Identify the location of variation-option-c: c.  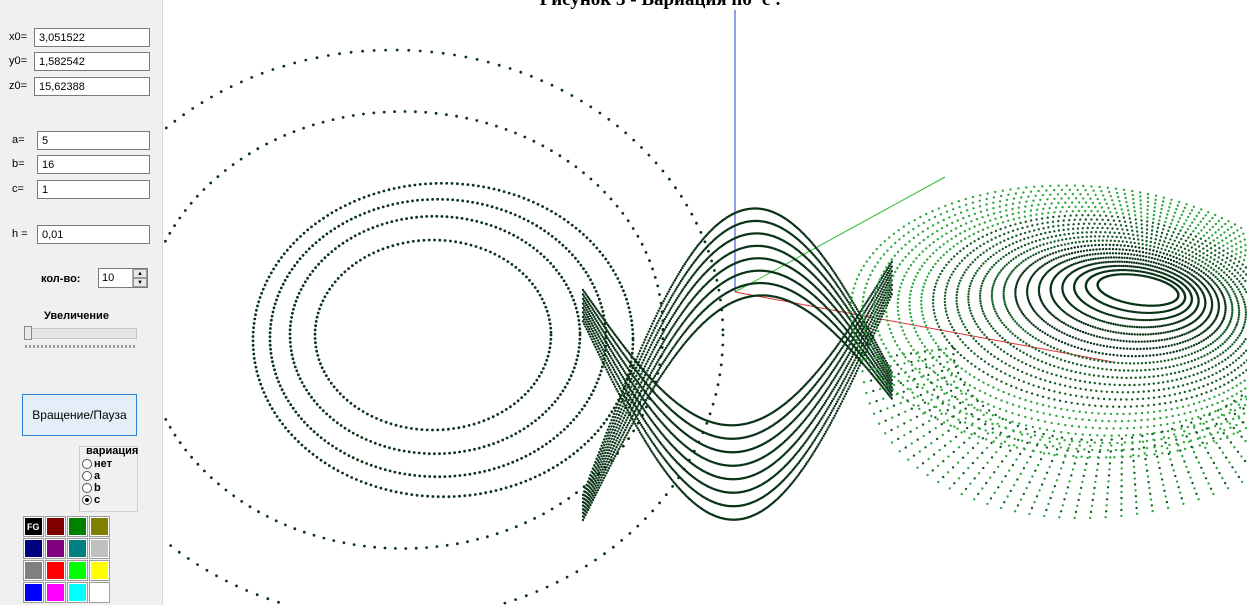
(91, 500).